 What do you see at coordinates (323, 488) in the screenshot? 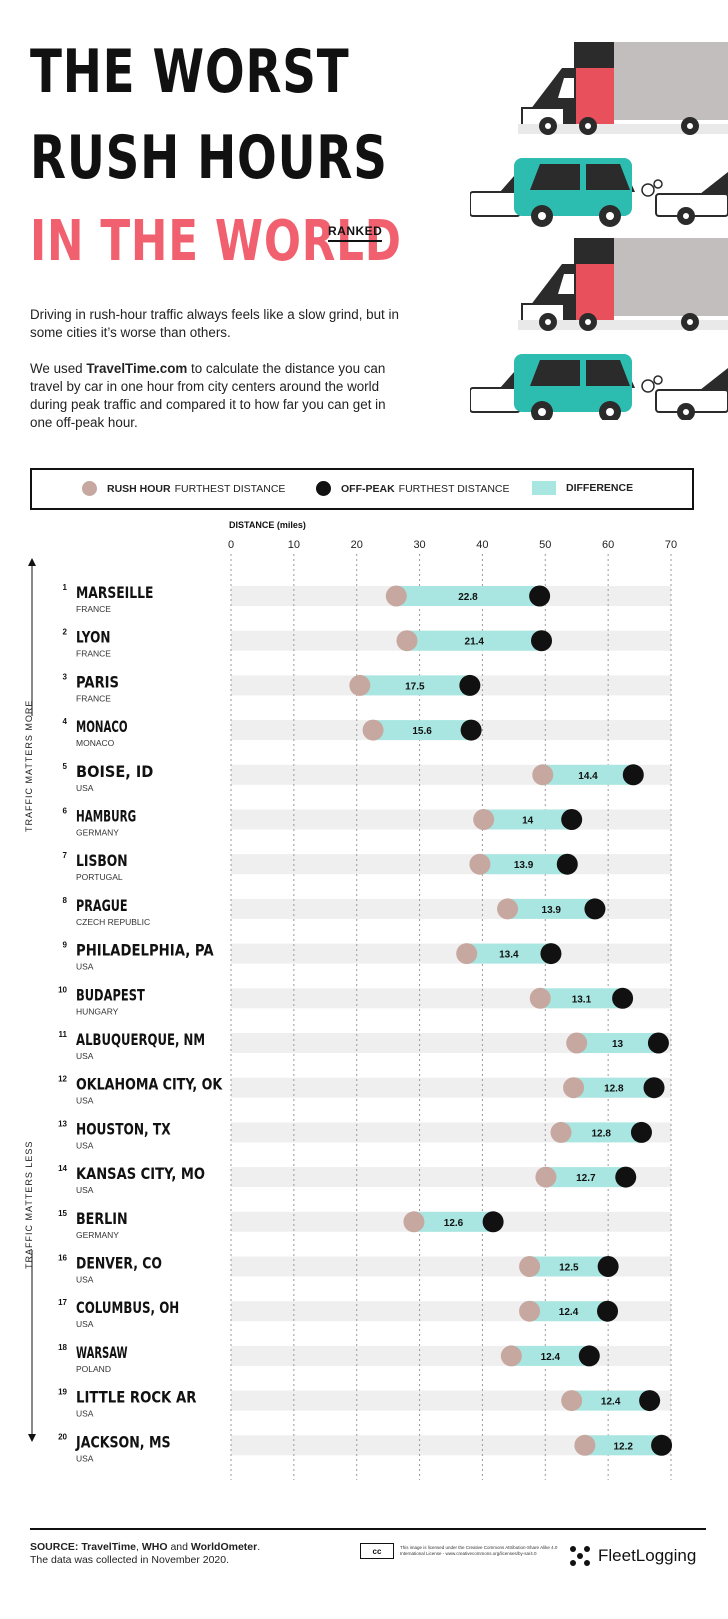
I see `offpeak-dot-icon` at bounding box center [323, 488].